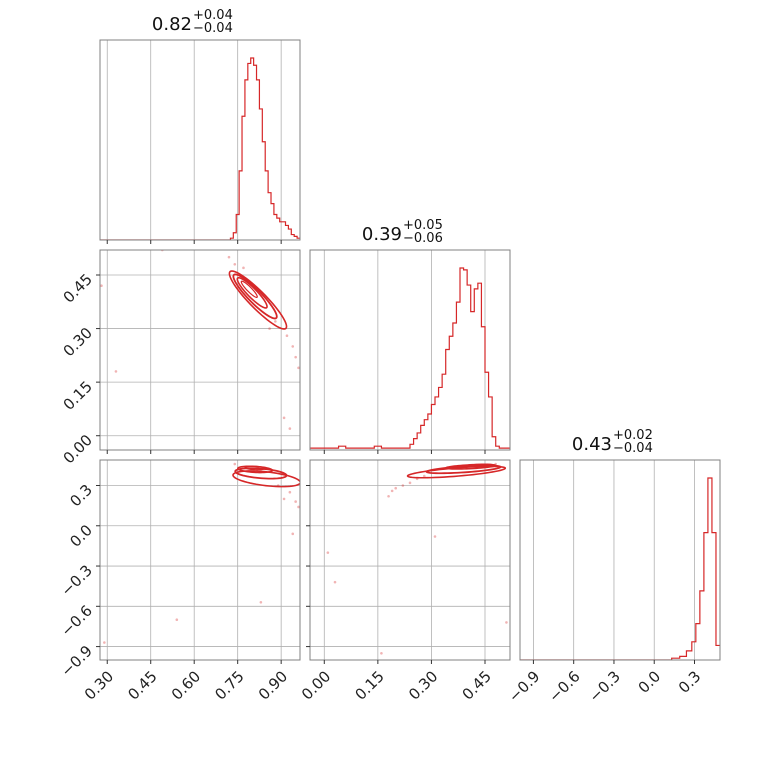  Describe the element at coordinates (78, 395) in the screenshot. I see `y-tick-label: 0.15` at that location.